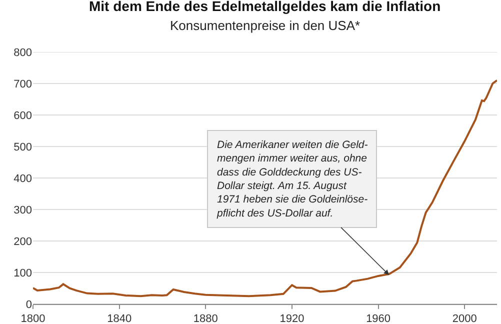 The width and height of the screenshot is (501, 324). I want to click on x-tick-label: 1800, so click(33, 318).